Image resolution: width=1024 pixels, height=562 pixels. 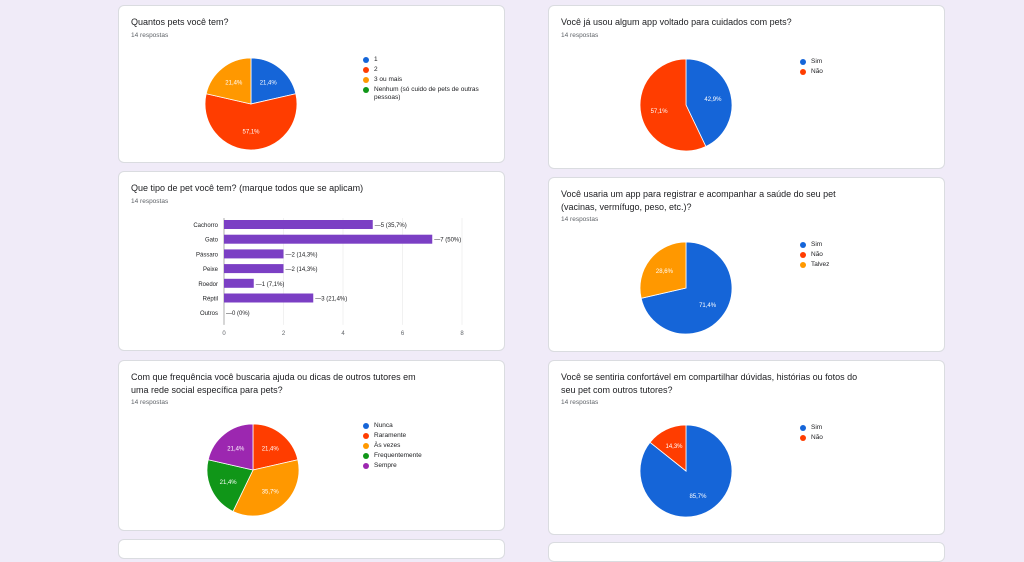 I want to click on chart-legend: Sim Não Talvez, so click(x=860, y=256).